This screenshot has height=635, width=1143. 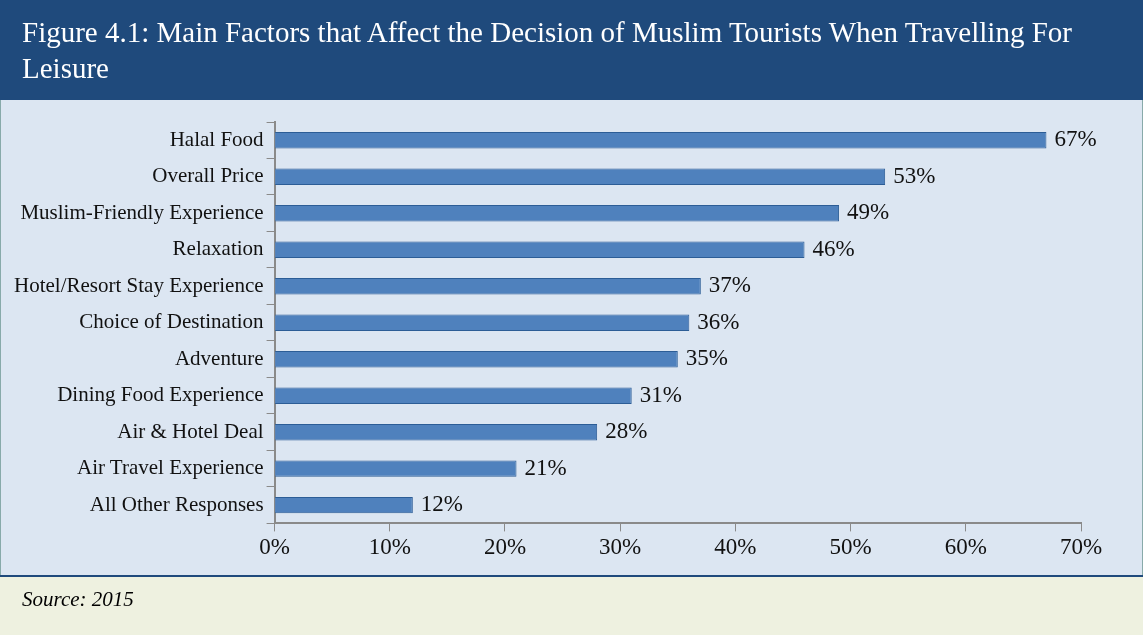 What do you see at coordinates (219, 357) in the screenshot?
I see `y-tick-label: Adventure` at bounding box center [219, 357].